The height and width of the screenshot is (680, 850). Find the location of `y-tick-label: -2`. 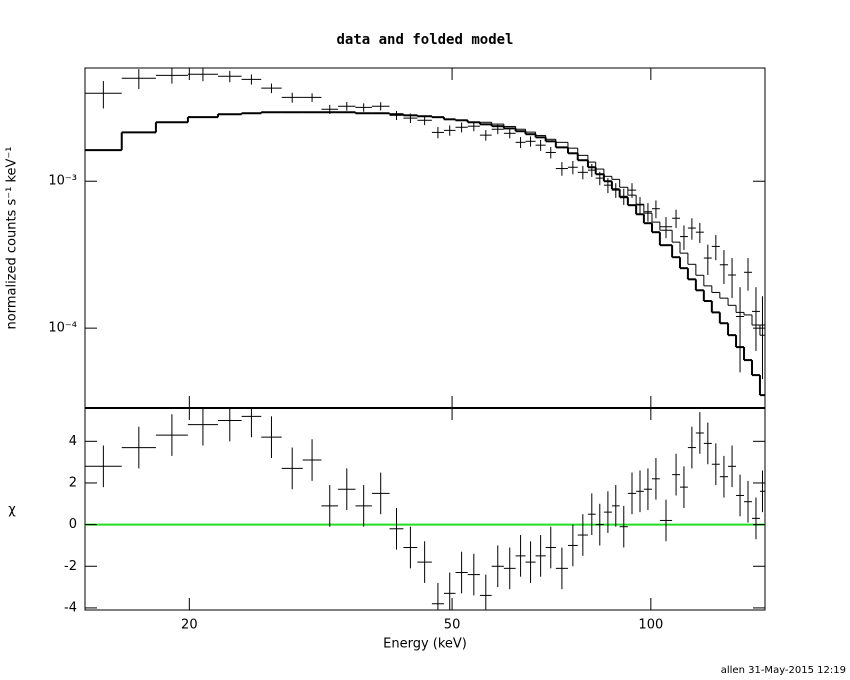

y-tick-label: -2 is located at coordinates (70, 566).